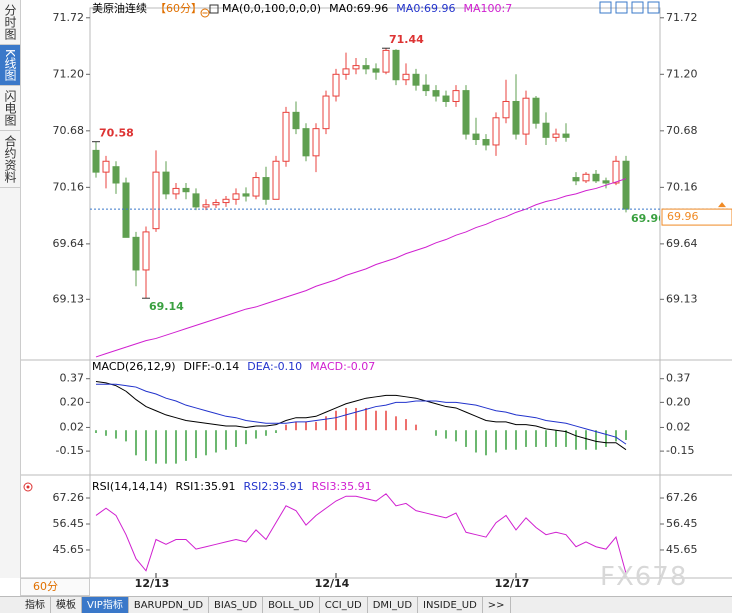 The width and height of the screenshot is (732, 613). I want to click on legend-label: MACD(26,12,9), so click(134, 366).